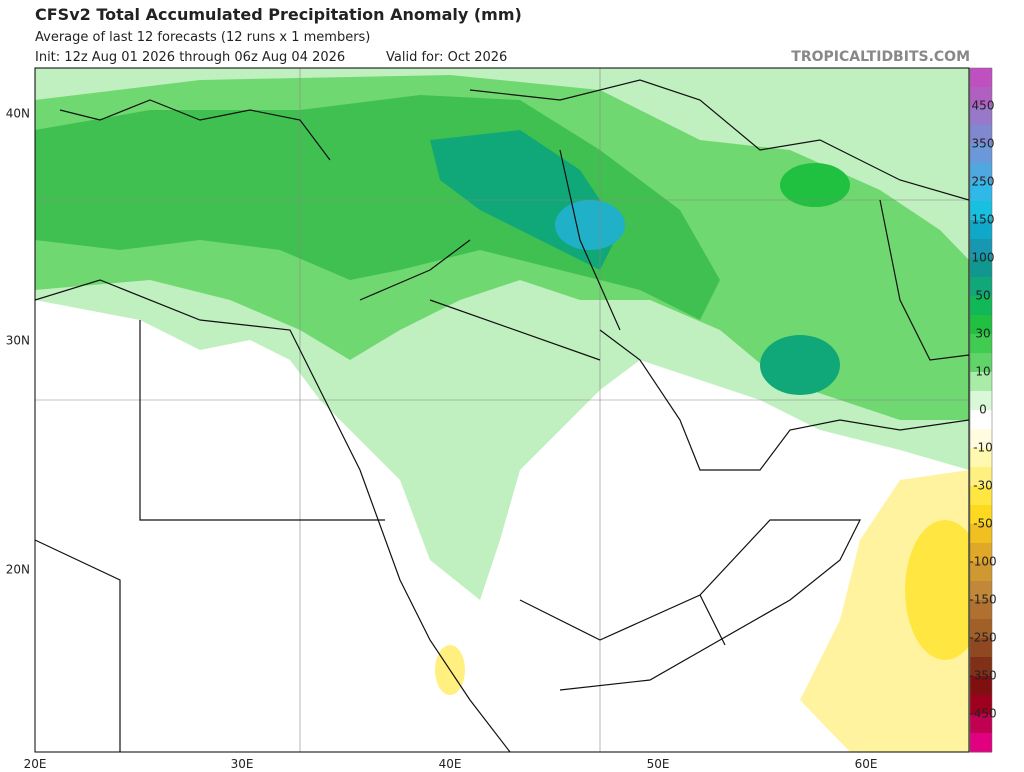  What do you see at coordinates (982, 600) in the screenshot?
I see `colorbar-label: -150` at bounding box center [982, 600].